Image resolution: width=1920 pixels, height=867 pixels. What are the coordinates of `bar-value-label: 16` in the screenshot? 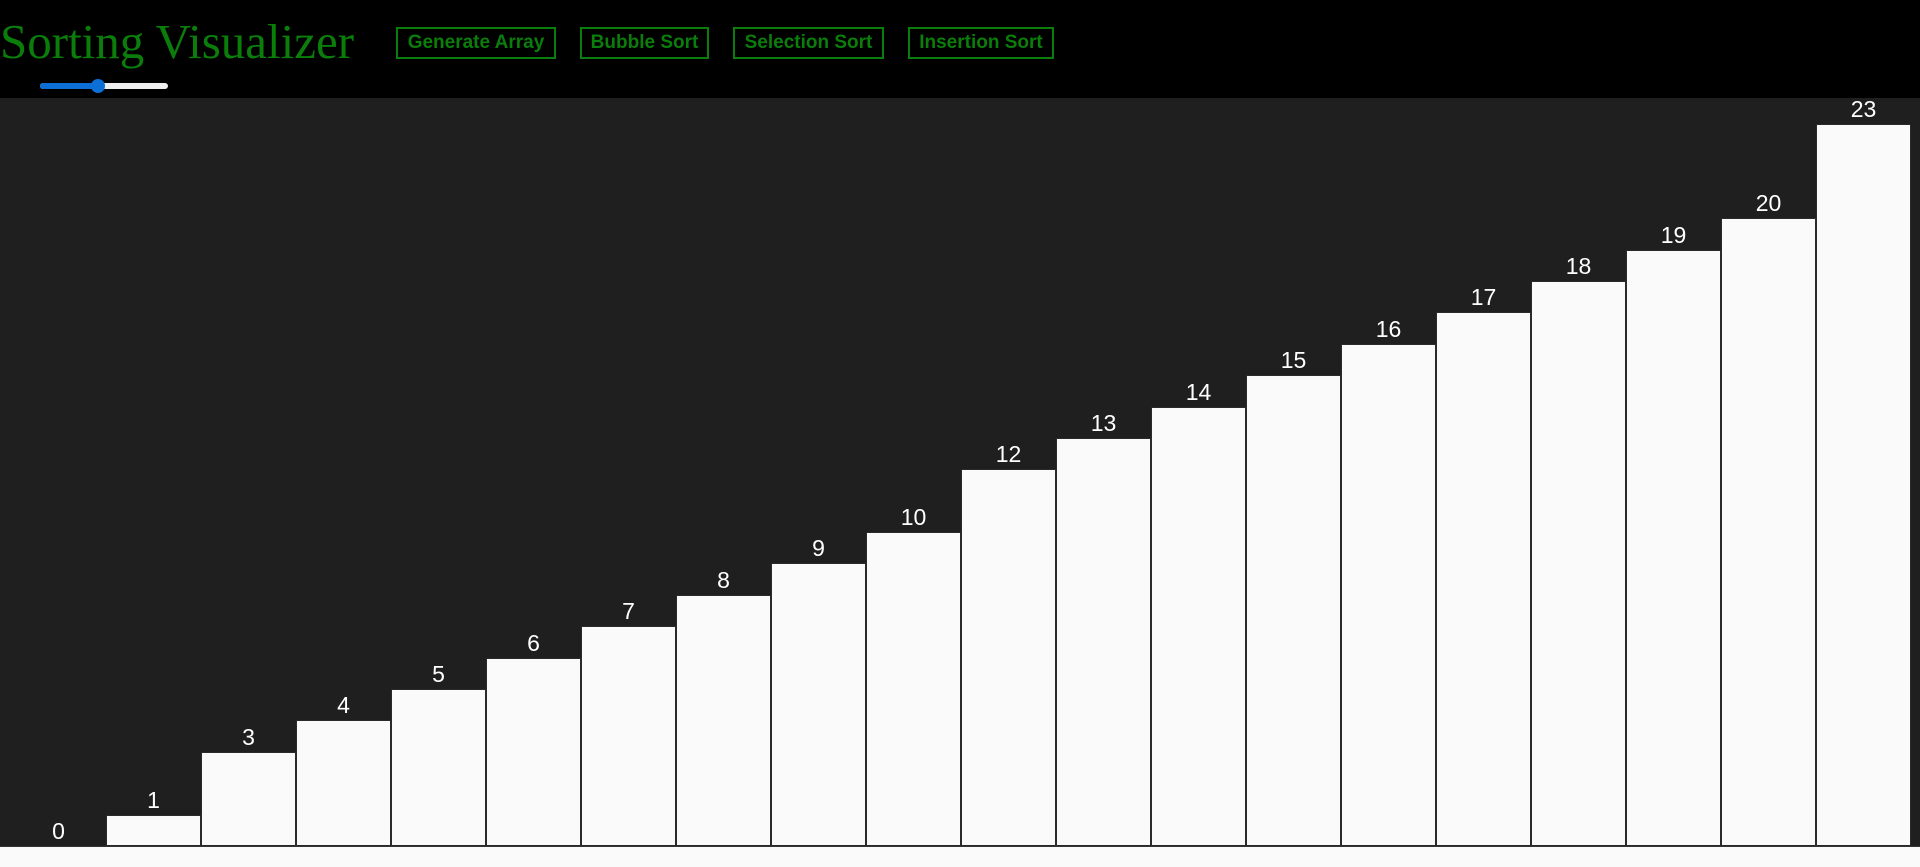 It's located at (1388, 328).